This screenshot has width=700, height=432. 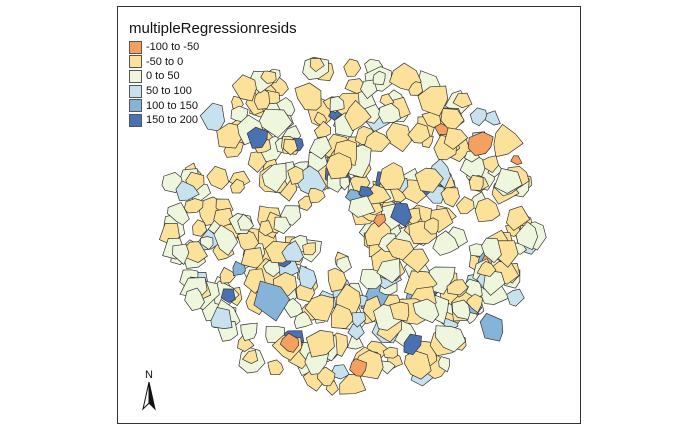 What do you see at coordinates (172, 105) in the screenshot?
I see `legend-label: 100 to 150` at bounding box center [172, 105].